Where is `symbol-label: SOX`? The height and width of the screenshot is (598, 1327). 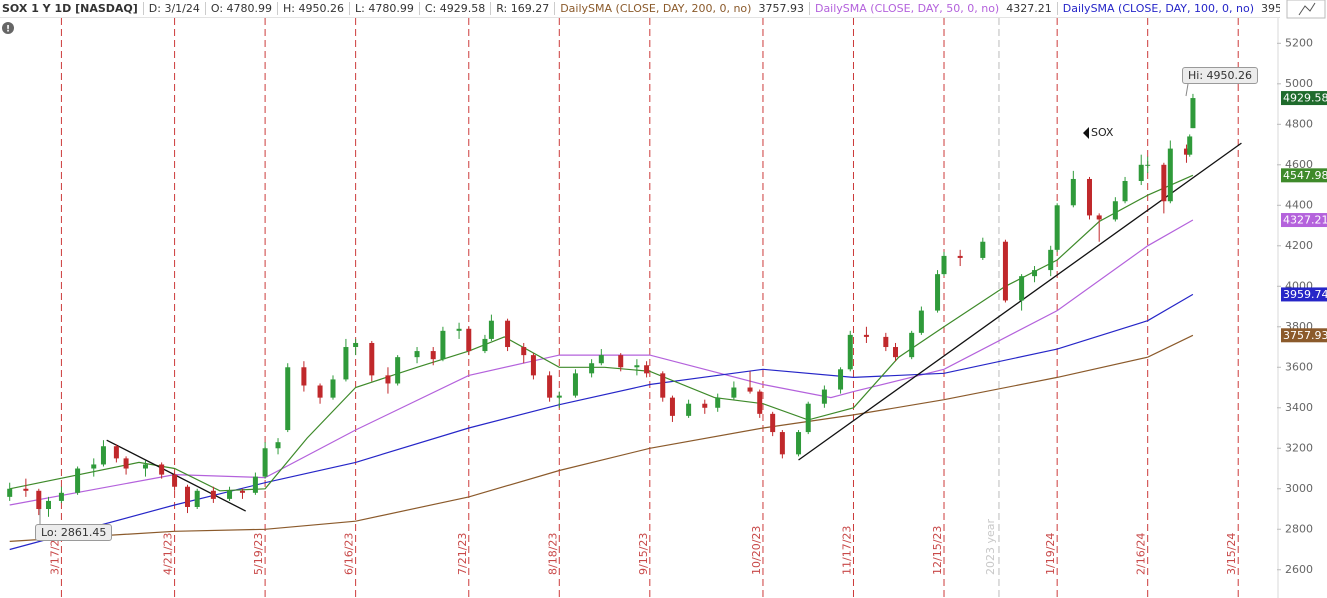
symbol-label: SOX is located at coordinates (1102, 132).